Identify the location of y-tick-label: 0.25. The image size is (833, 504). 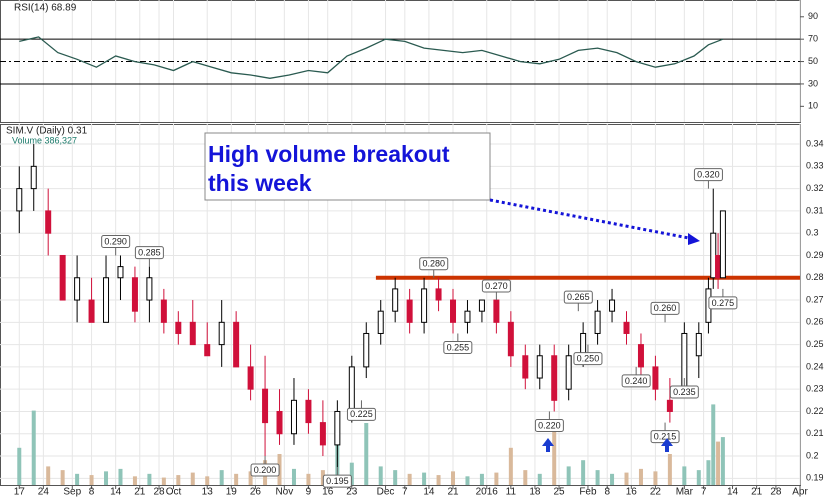
(815, 344).